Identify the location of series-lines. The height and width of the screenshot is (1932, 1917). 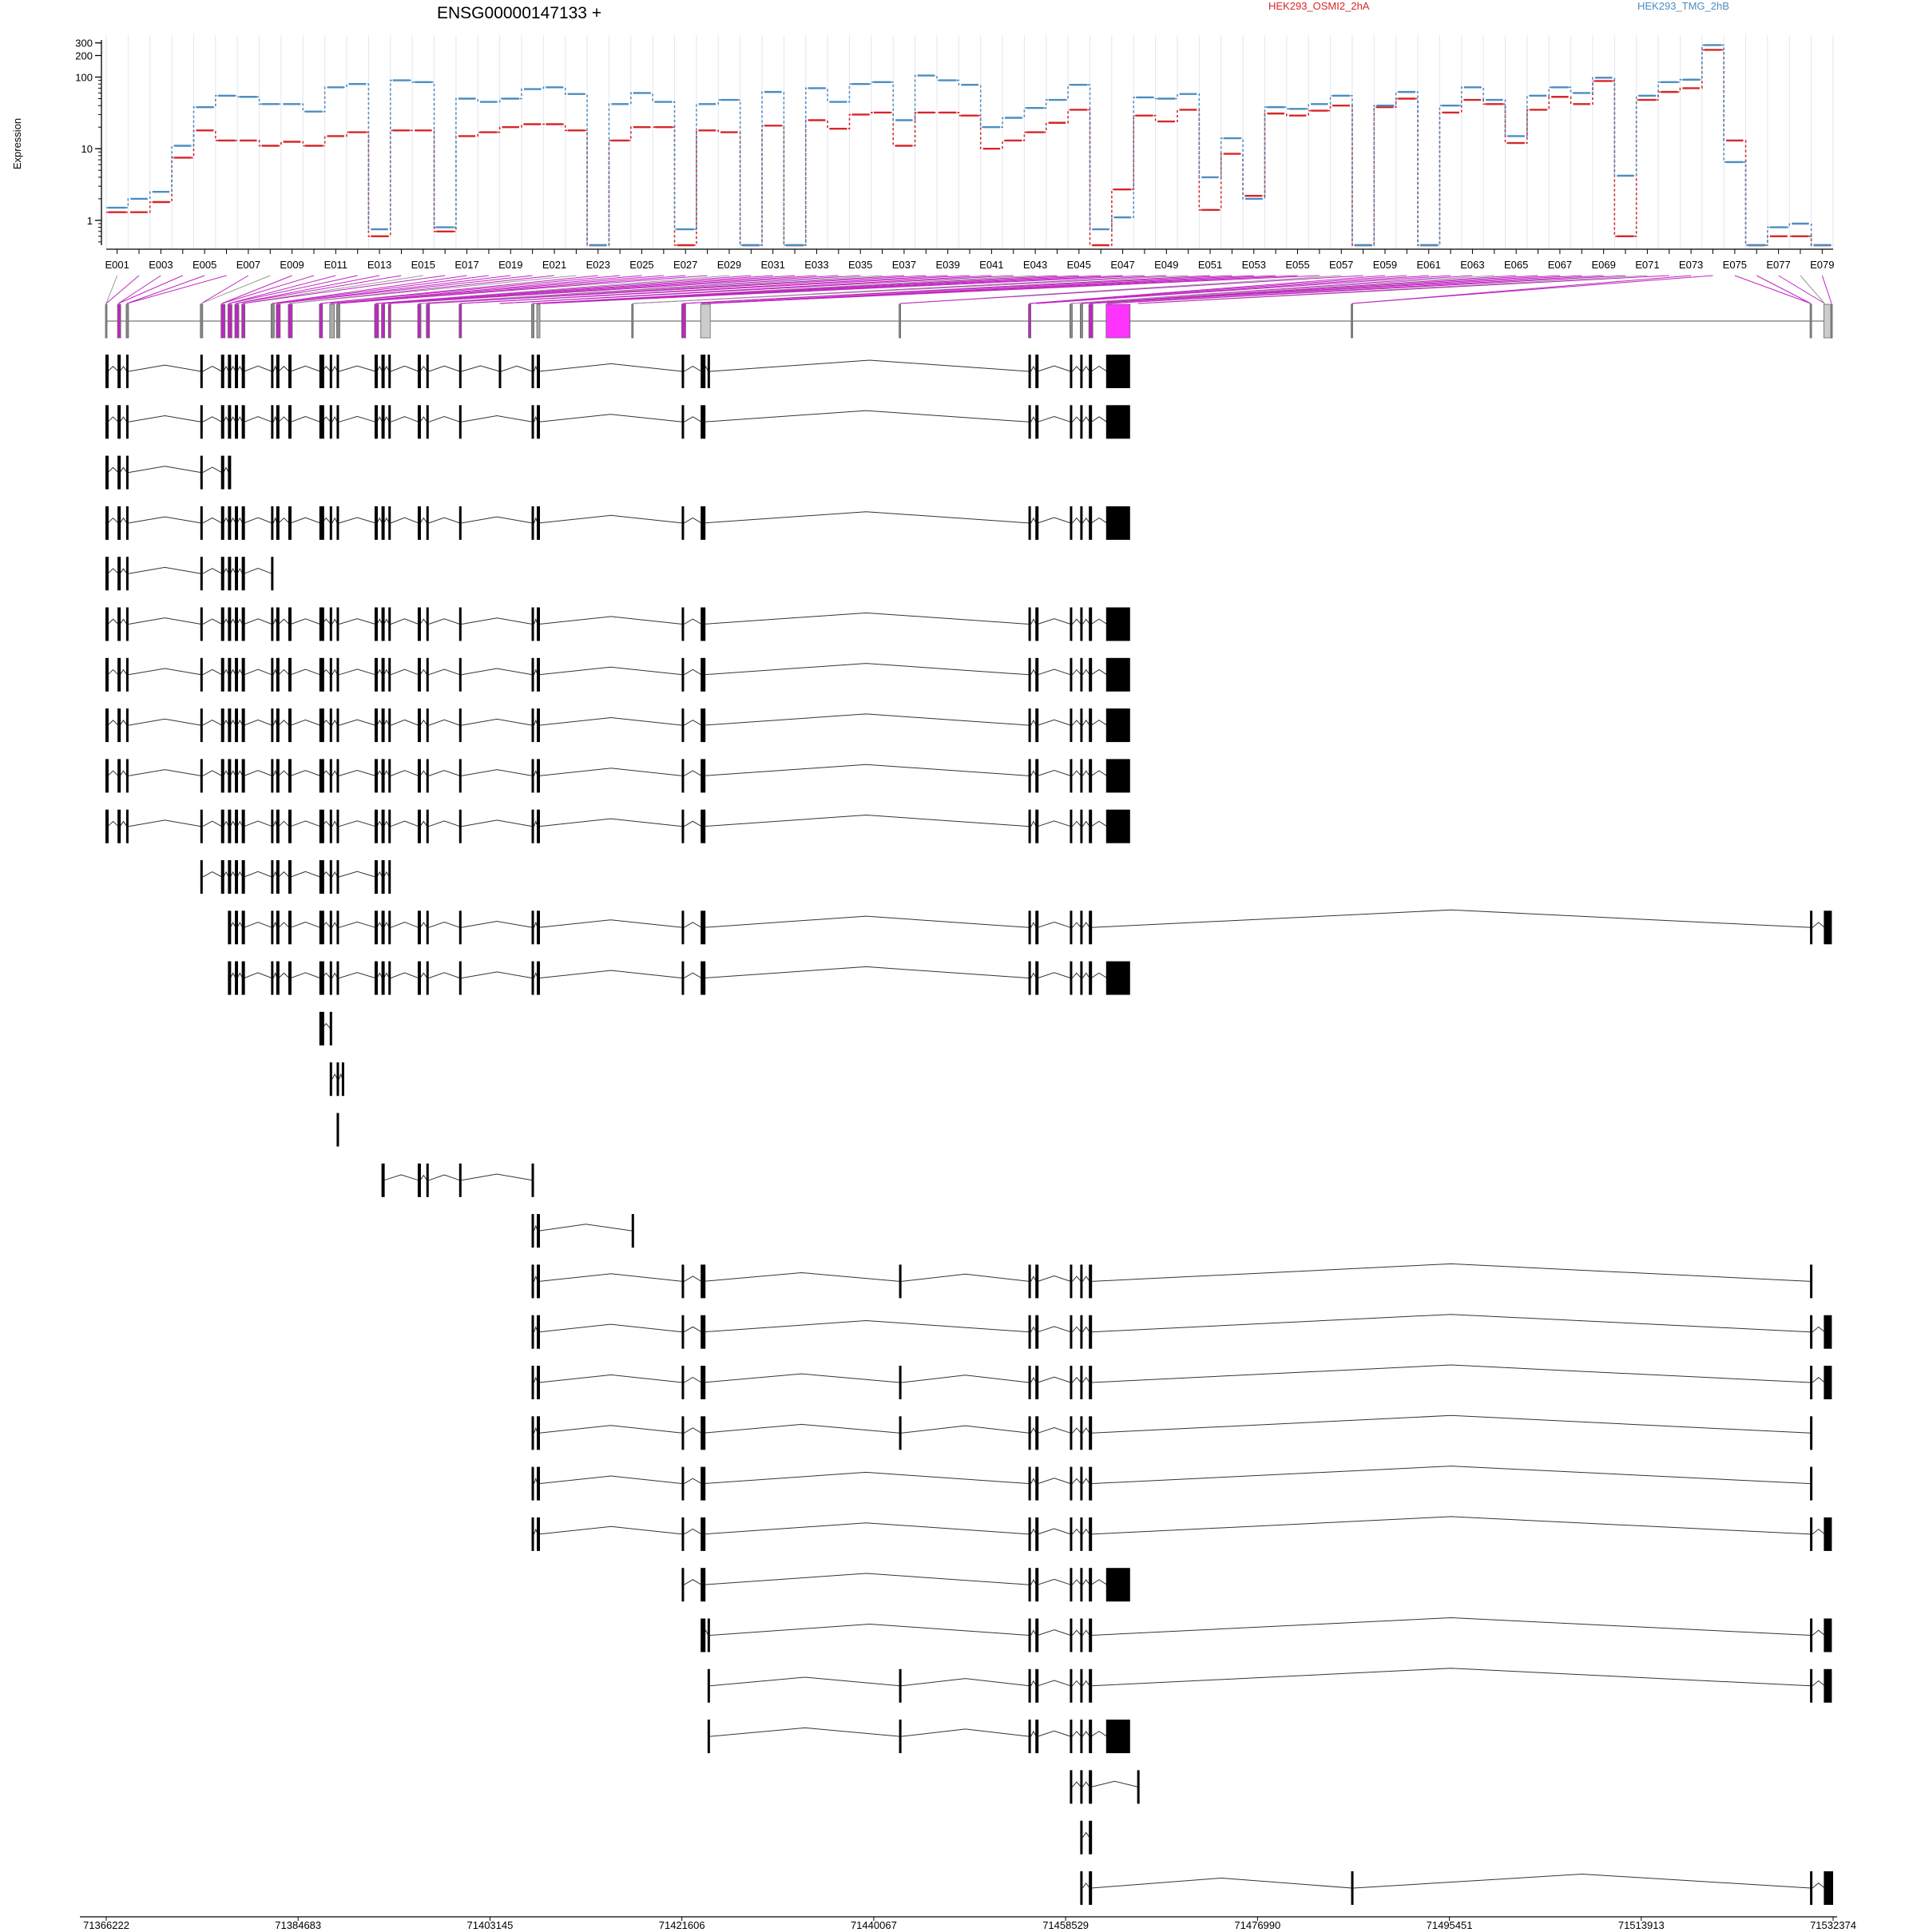
(969, 145).